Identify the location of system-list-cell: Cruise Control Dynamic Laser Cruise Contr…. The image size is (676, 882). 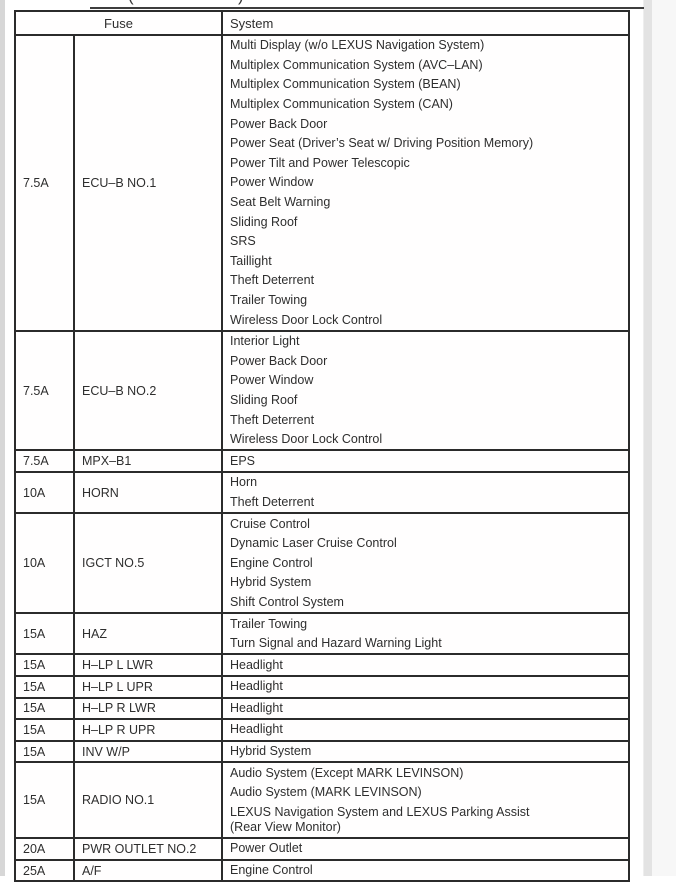
(425, 563).